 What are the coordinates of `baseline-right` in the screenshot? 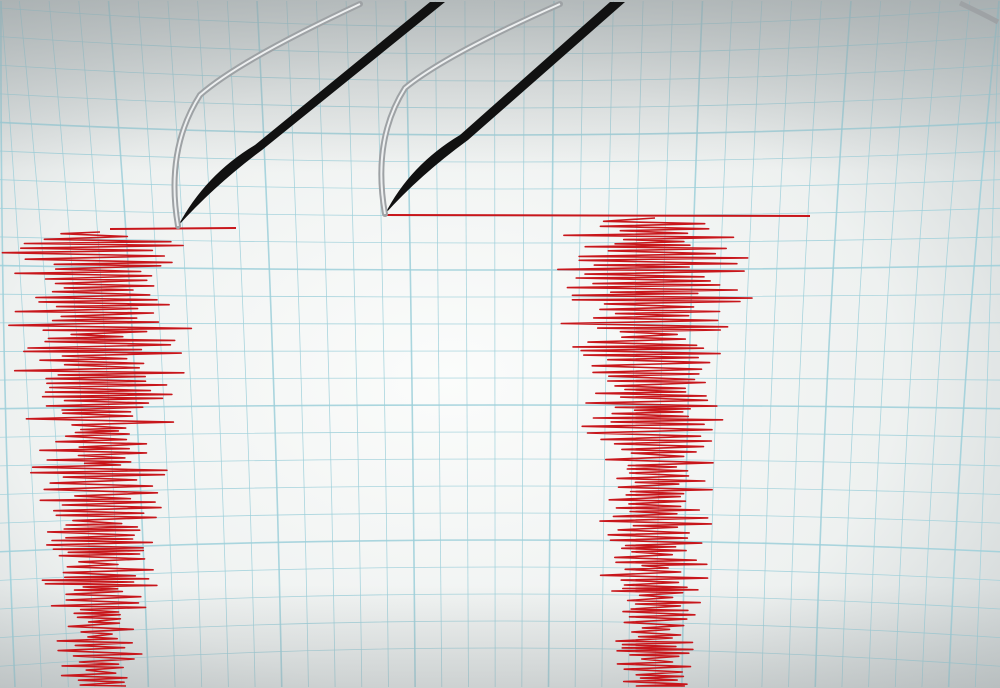 It's located at (597, 215).